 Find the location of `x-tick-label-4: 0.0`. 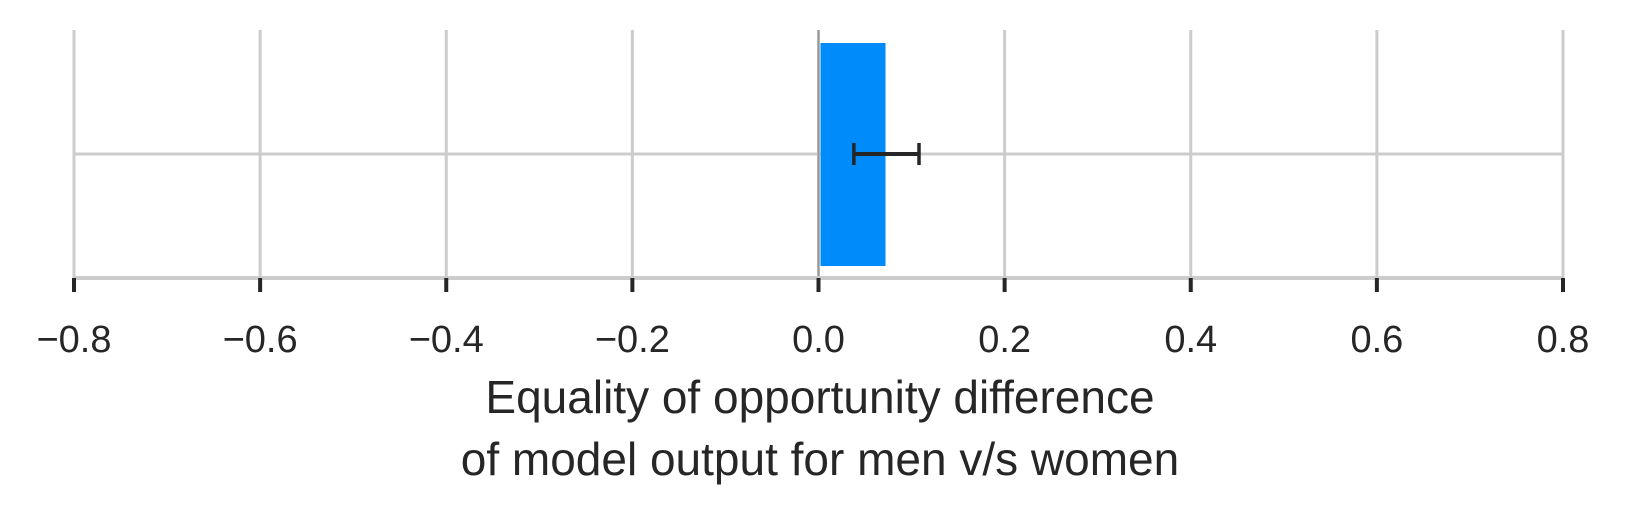

x-tick-label-4: 0.0 is located at coordinates (818, 340).